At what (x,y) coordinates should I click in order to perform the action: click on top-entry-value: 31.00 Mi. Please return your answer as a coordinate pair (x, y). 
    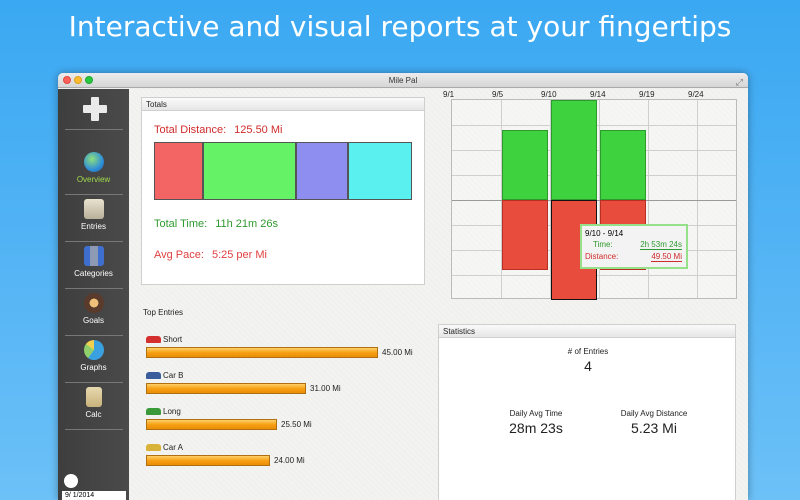
    Looking at the image, I should click on (325, 388).